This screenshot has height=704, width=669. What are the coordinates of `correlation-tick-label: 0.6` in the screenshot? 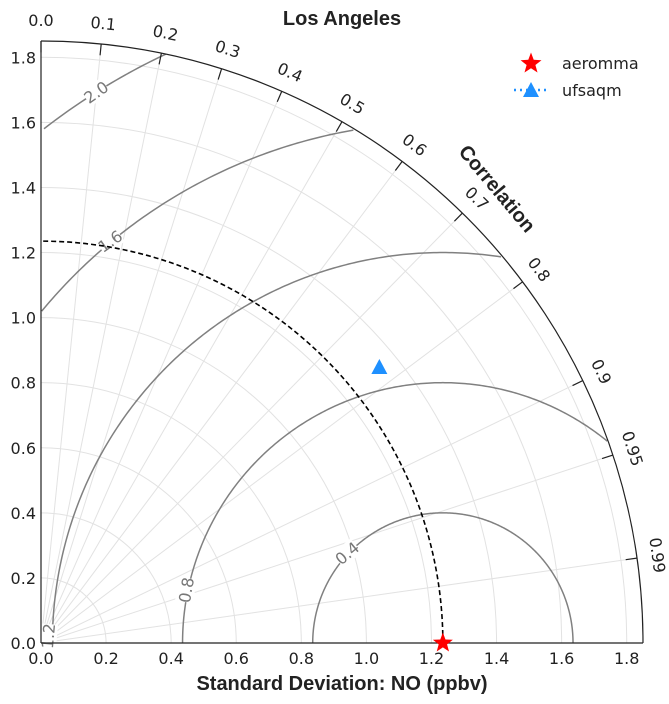 It's located at (415, 145).